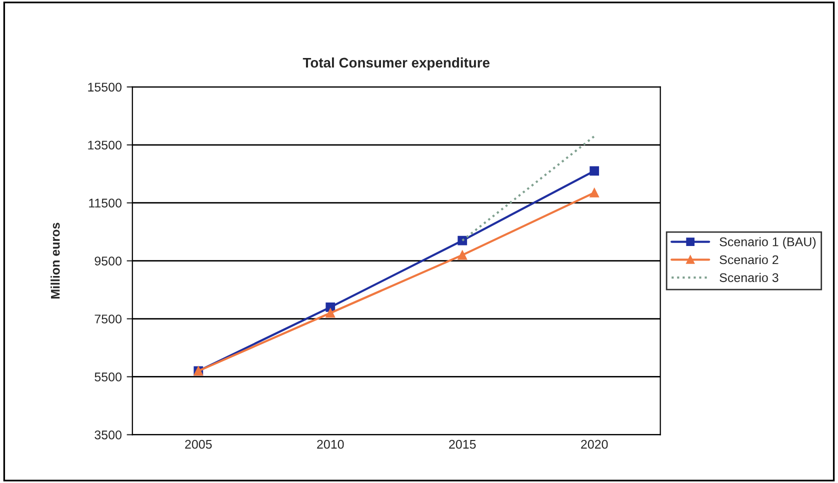 The height and width of the screenshot is (483, 838). What do you see at coordinates (768, 243) in the screenshot?
I see `legend-label: Scenario 1 (BAU)` at bounding box center [768, 243].